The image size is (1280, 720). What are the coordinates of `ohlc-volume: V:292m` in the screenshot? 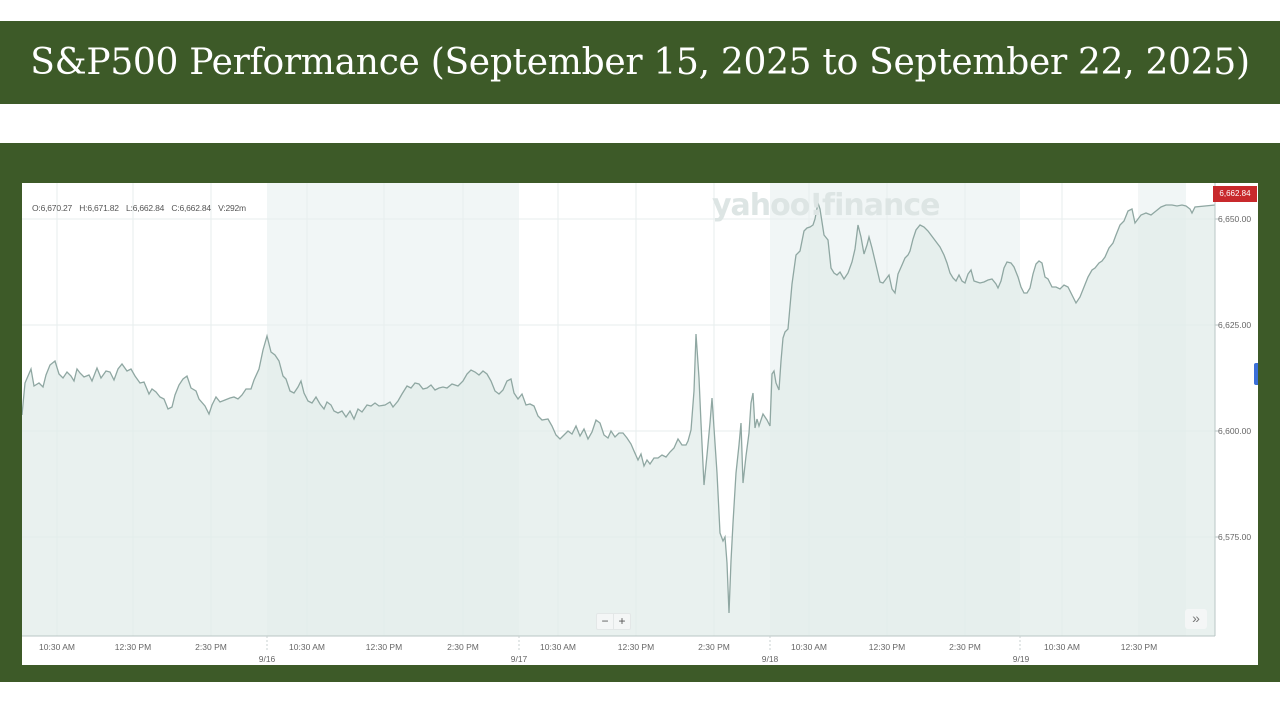 It's located at (232, 208).